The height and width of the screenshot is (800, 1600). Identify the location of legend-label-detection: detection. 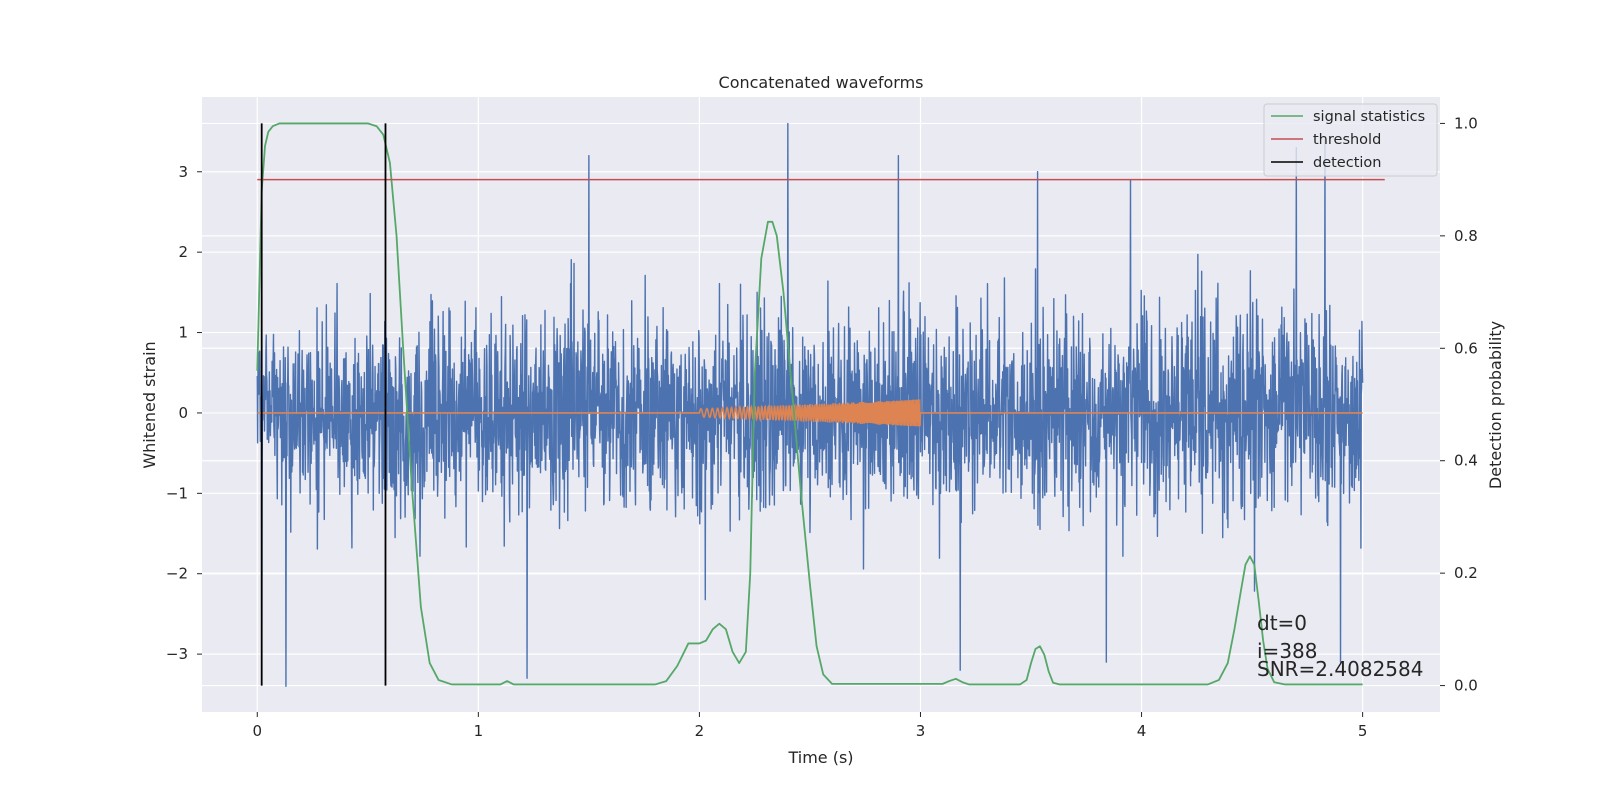
(1347, 163).